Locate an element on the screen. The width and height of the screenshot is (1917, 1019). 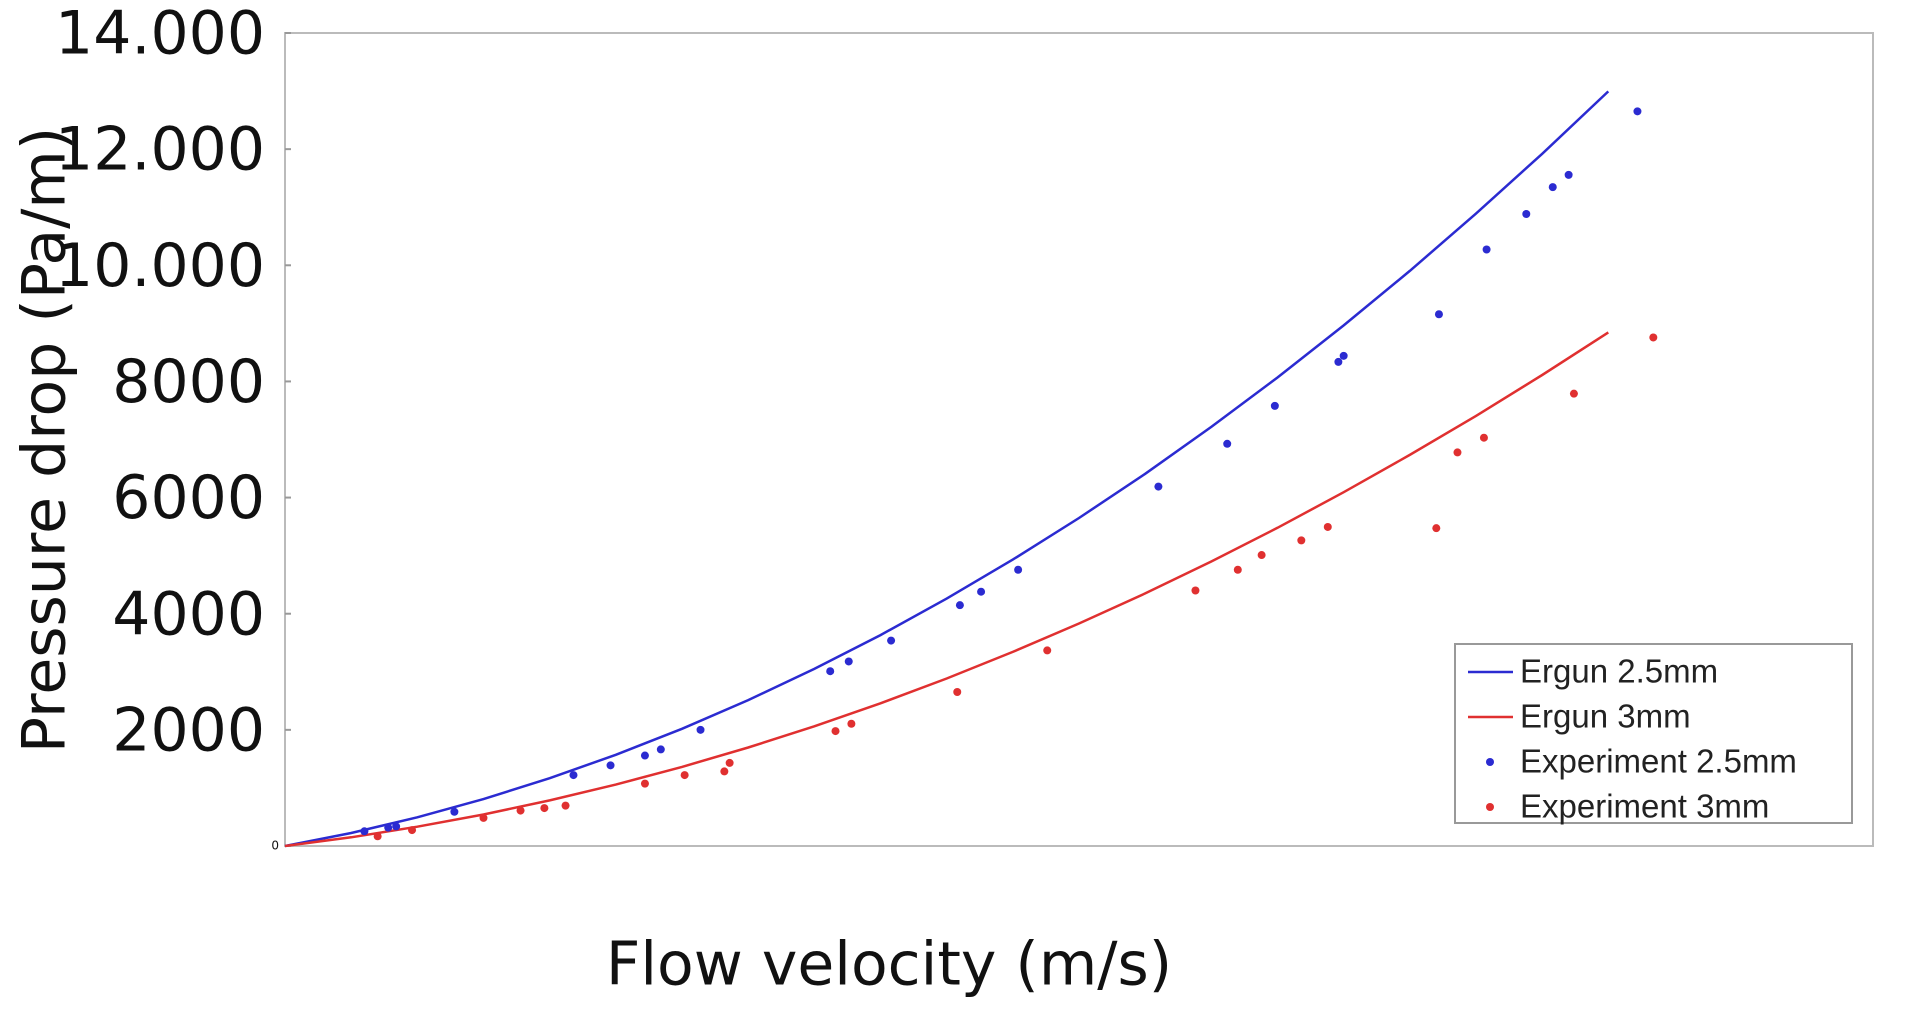
y-tick-label: 4000 is located at coordinates (188, 614).